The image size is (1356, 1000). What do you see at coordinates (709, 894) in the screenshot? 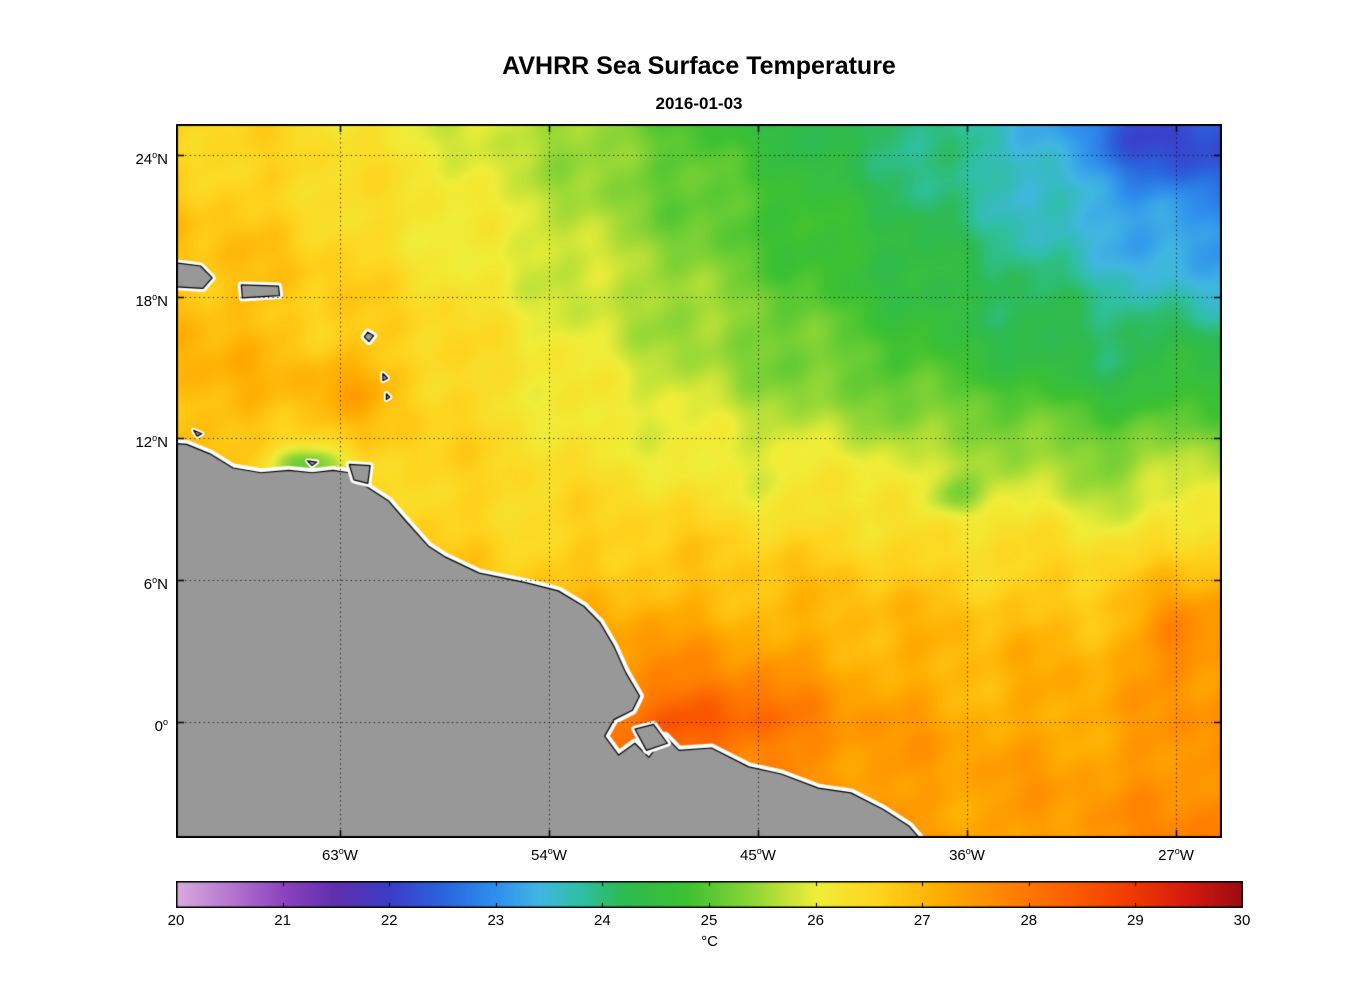
I see `colorbar` at bounding box center [709, 894].